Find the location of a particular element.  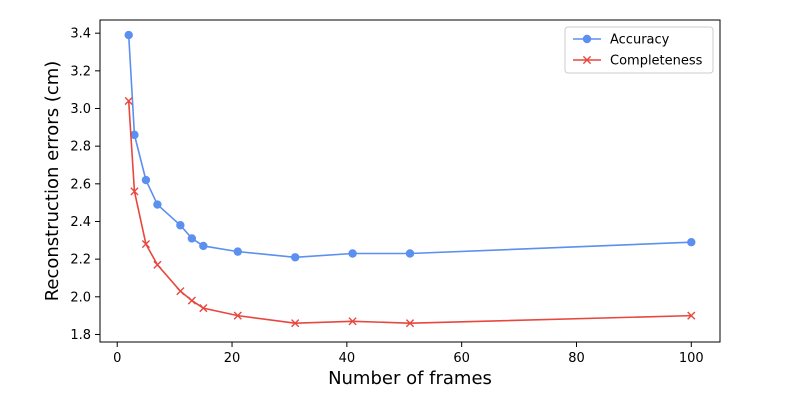

y-tick-label: 3.4 is located at coordinates (80, 34).